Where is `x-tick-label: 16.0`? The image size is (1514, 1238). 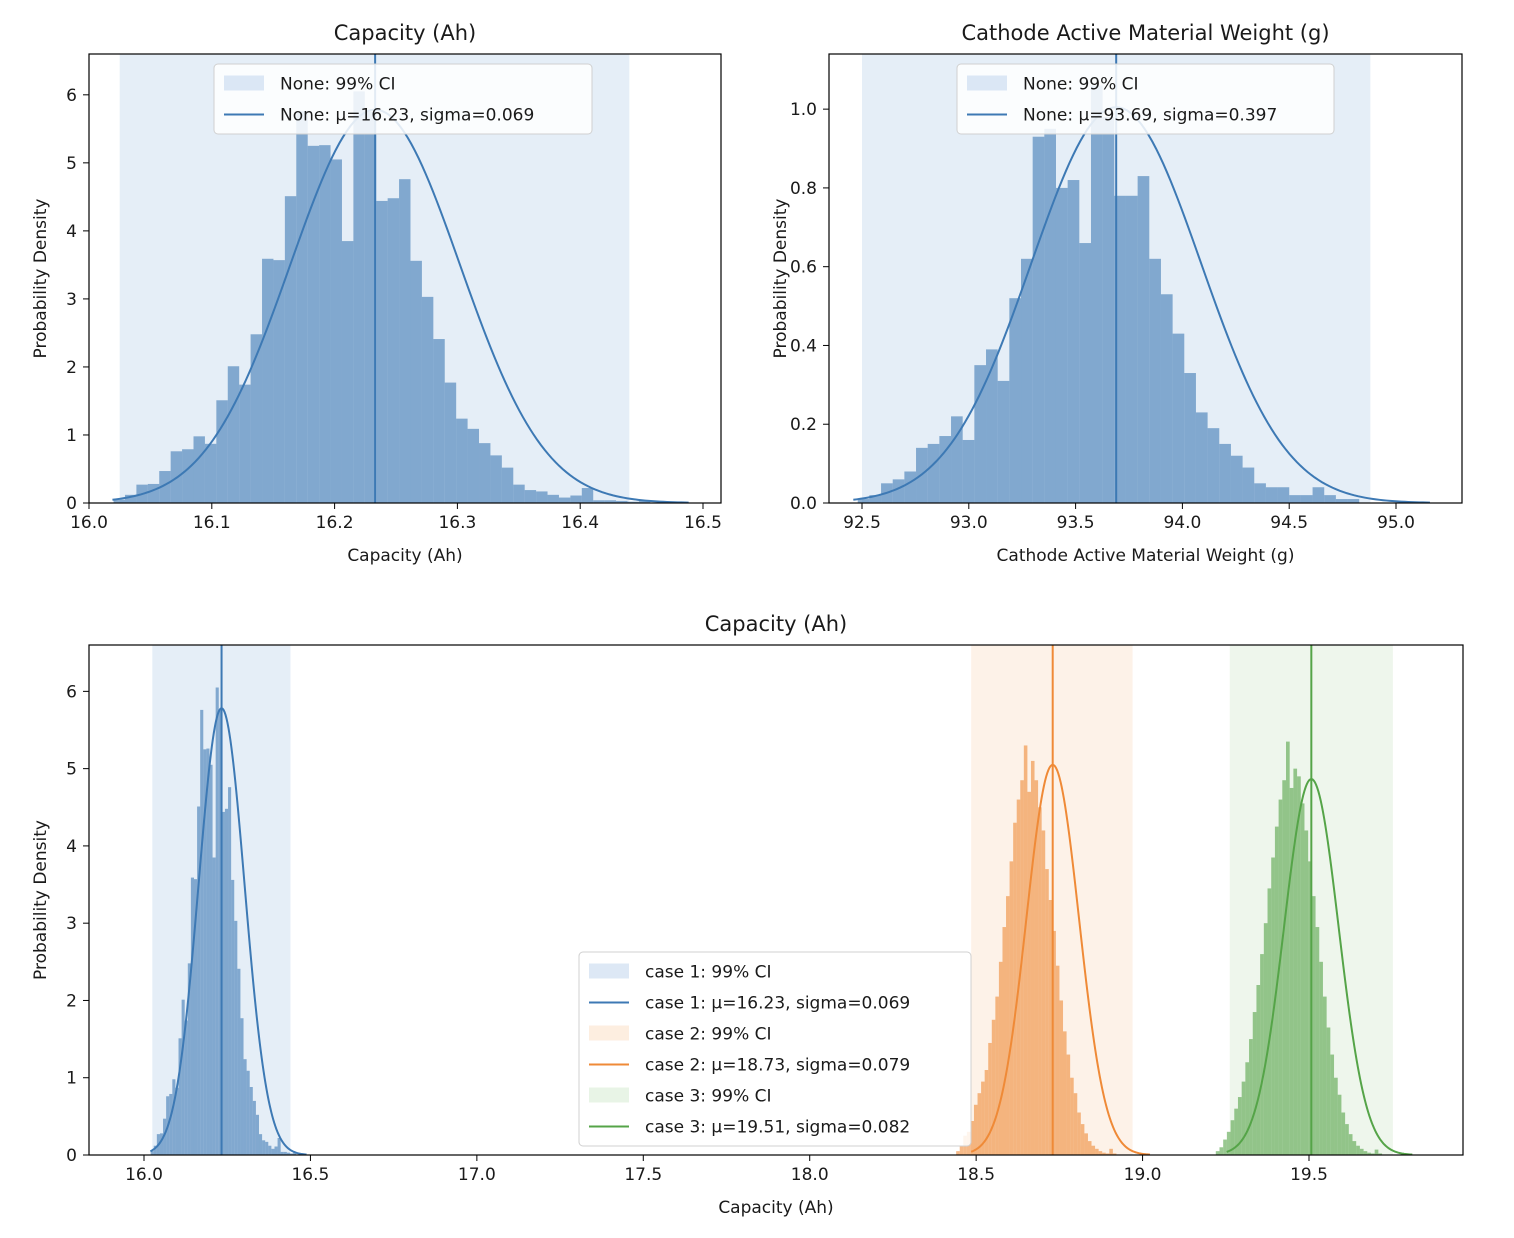 x-tick-label: 16.0 is located at coordinates (144, 1175).